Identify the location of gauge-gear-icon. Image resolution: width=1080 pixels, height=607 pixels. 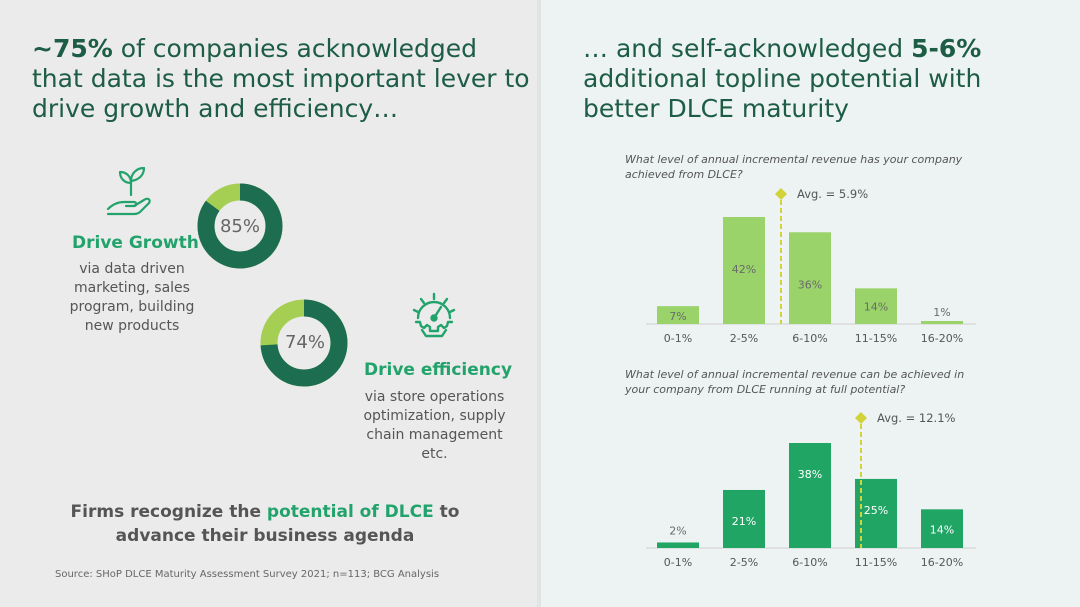
(434, 315).